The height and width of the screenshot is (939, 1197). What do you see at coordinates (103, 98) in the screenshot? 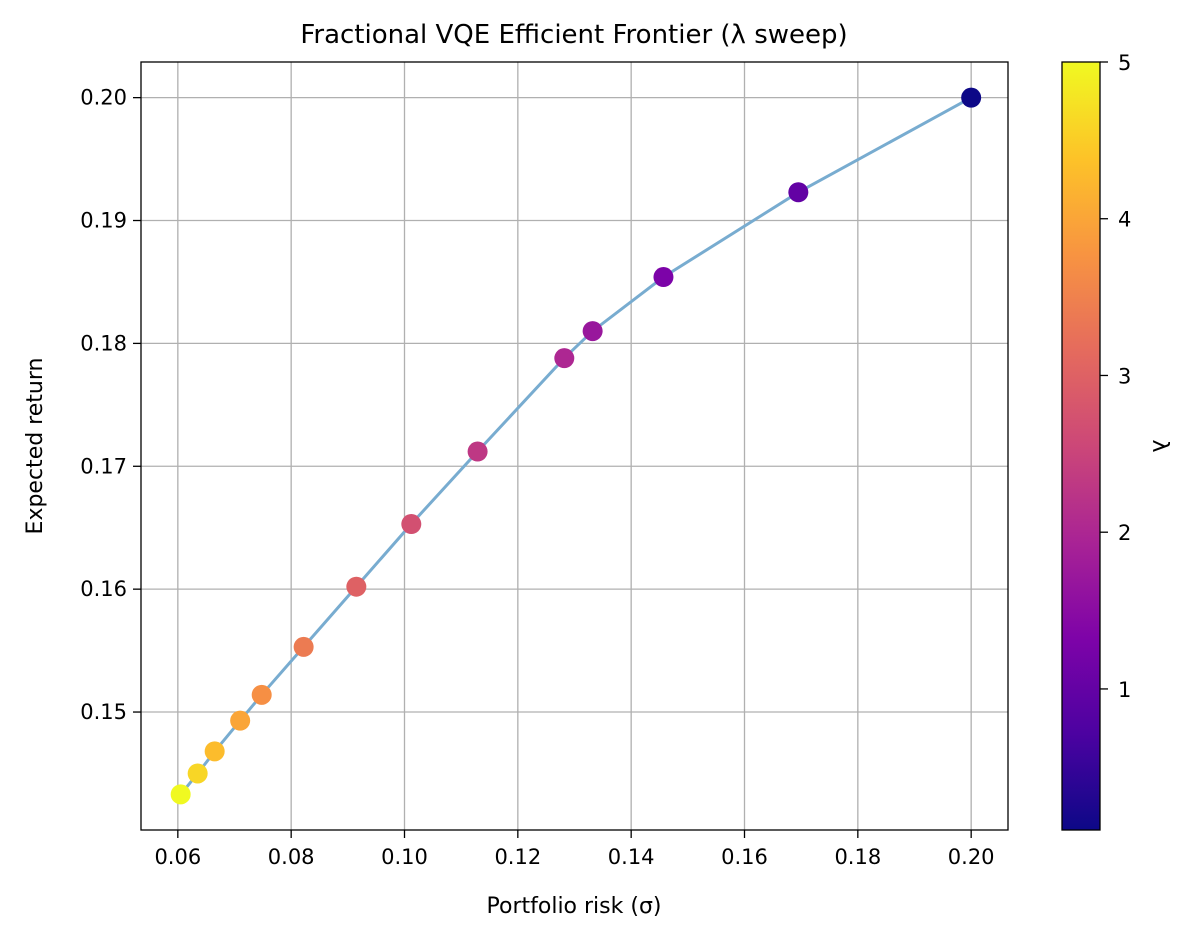
I see `y-tick-label: 0.20` at bounding box center [103, 98].